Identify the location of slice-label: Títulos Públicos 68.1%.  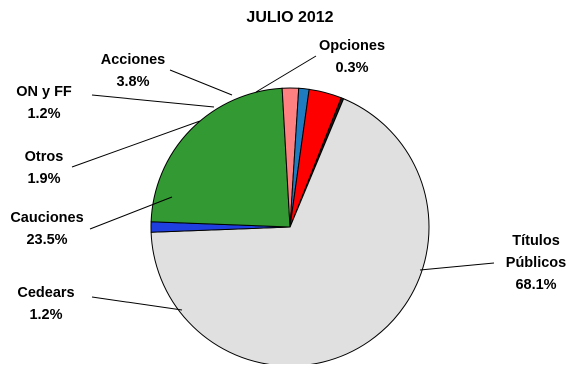
(536, 263).